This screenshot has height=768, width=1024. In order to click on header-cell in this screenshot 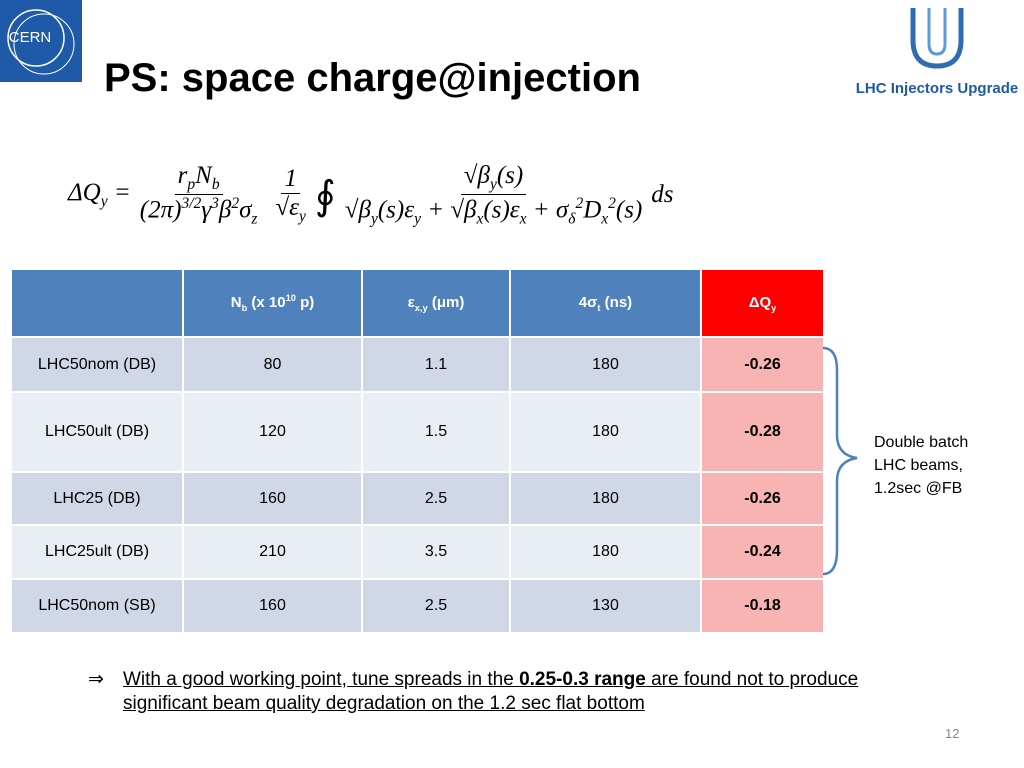, I will do `click(97, 303)`.